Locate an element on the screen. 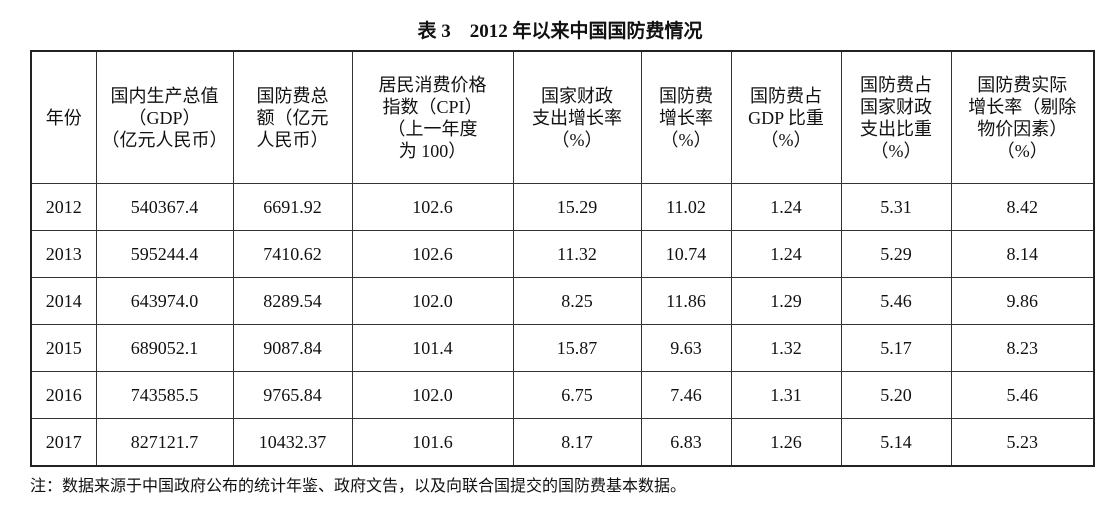  table-cell: 101.6 is located at coordinates (432, 442).